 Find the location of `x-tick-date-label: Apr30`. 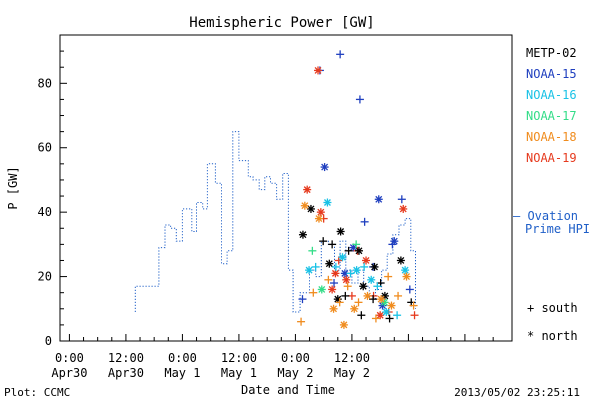

x-tick-date-label: Apr30 is located at coordinates (69, 373).